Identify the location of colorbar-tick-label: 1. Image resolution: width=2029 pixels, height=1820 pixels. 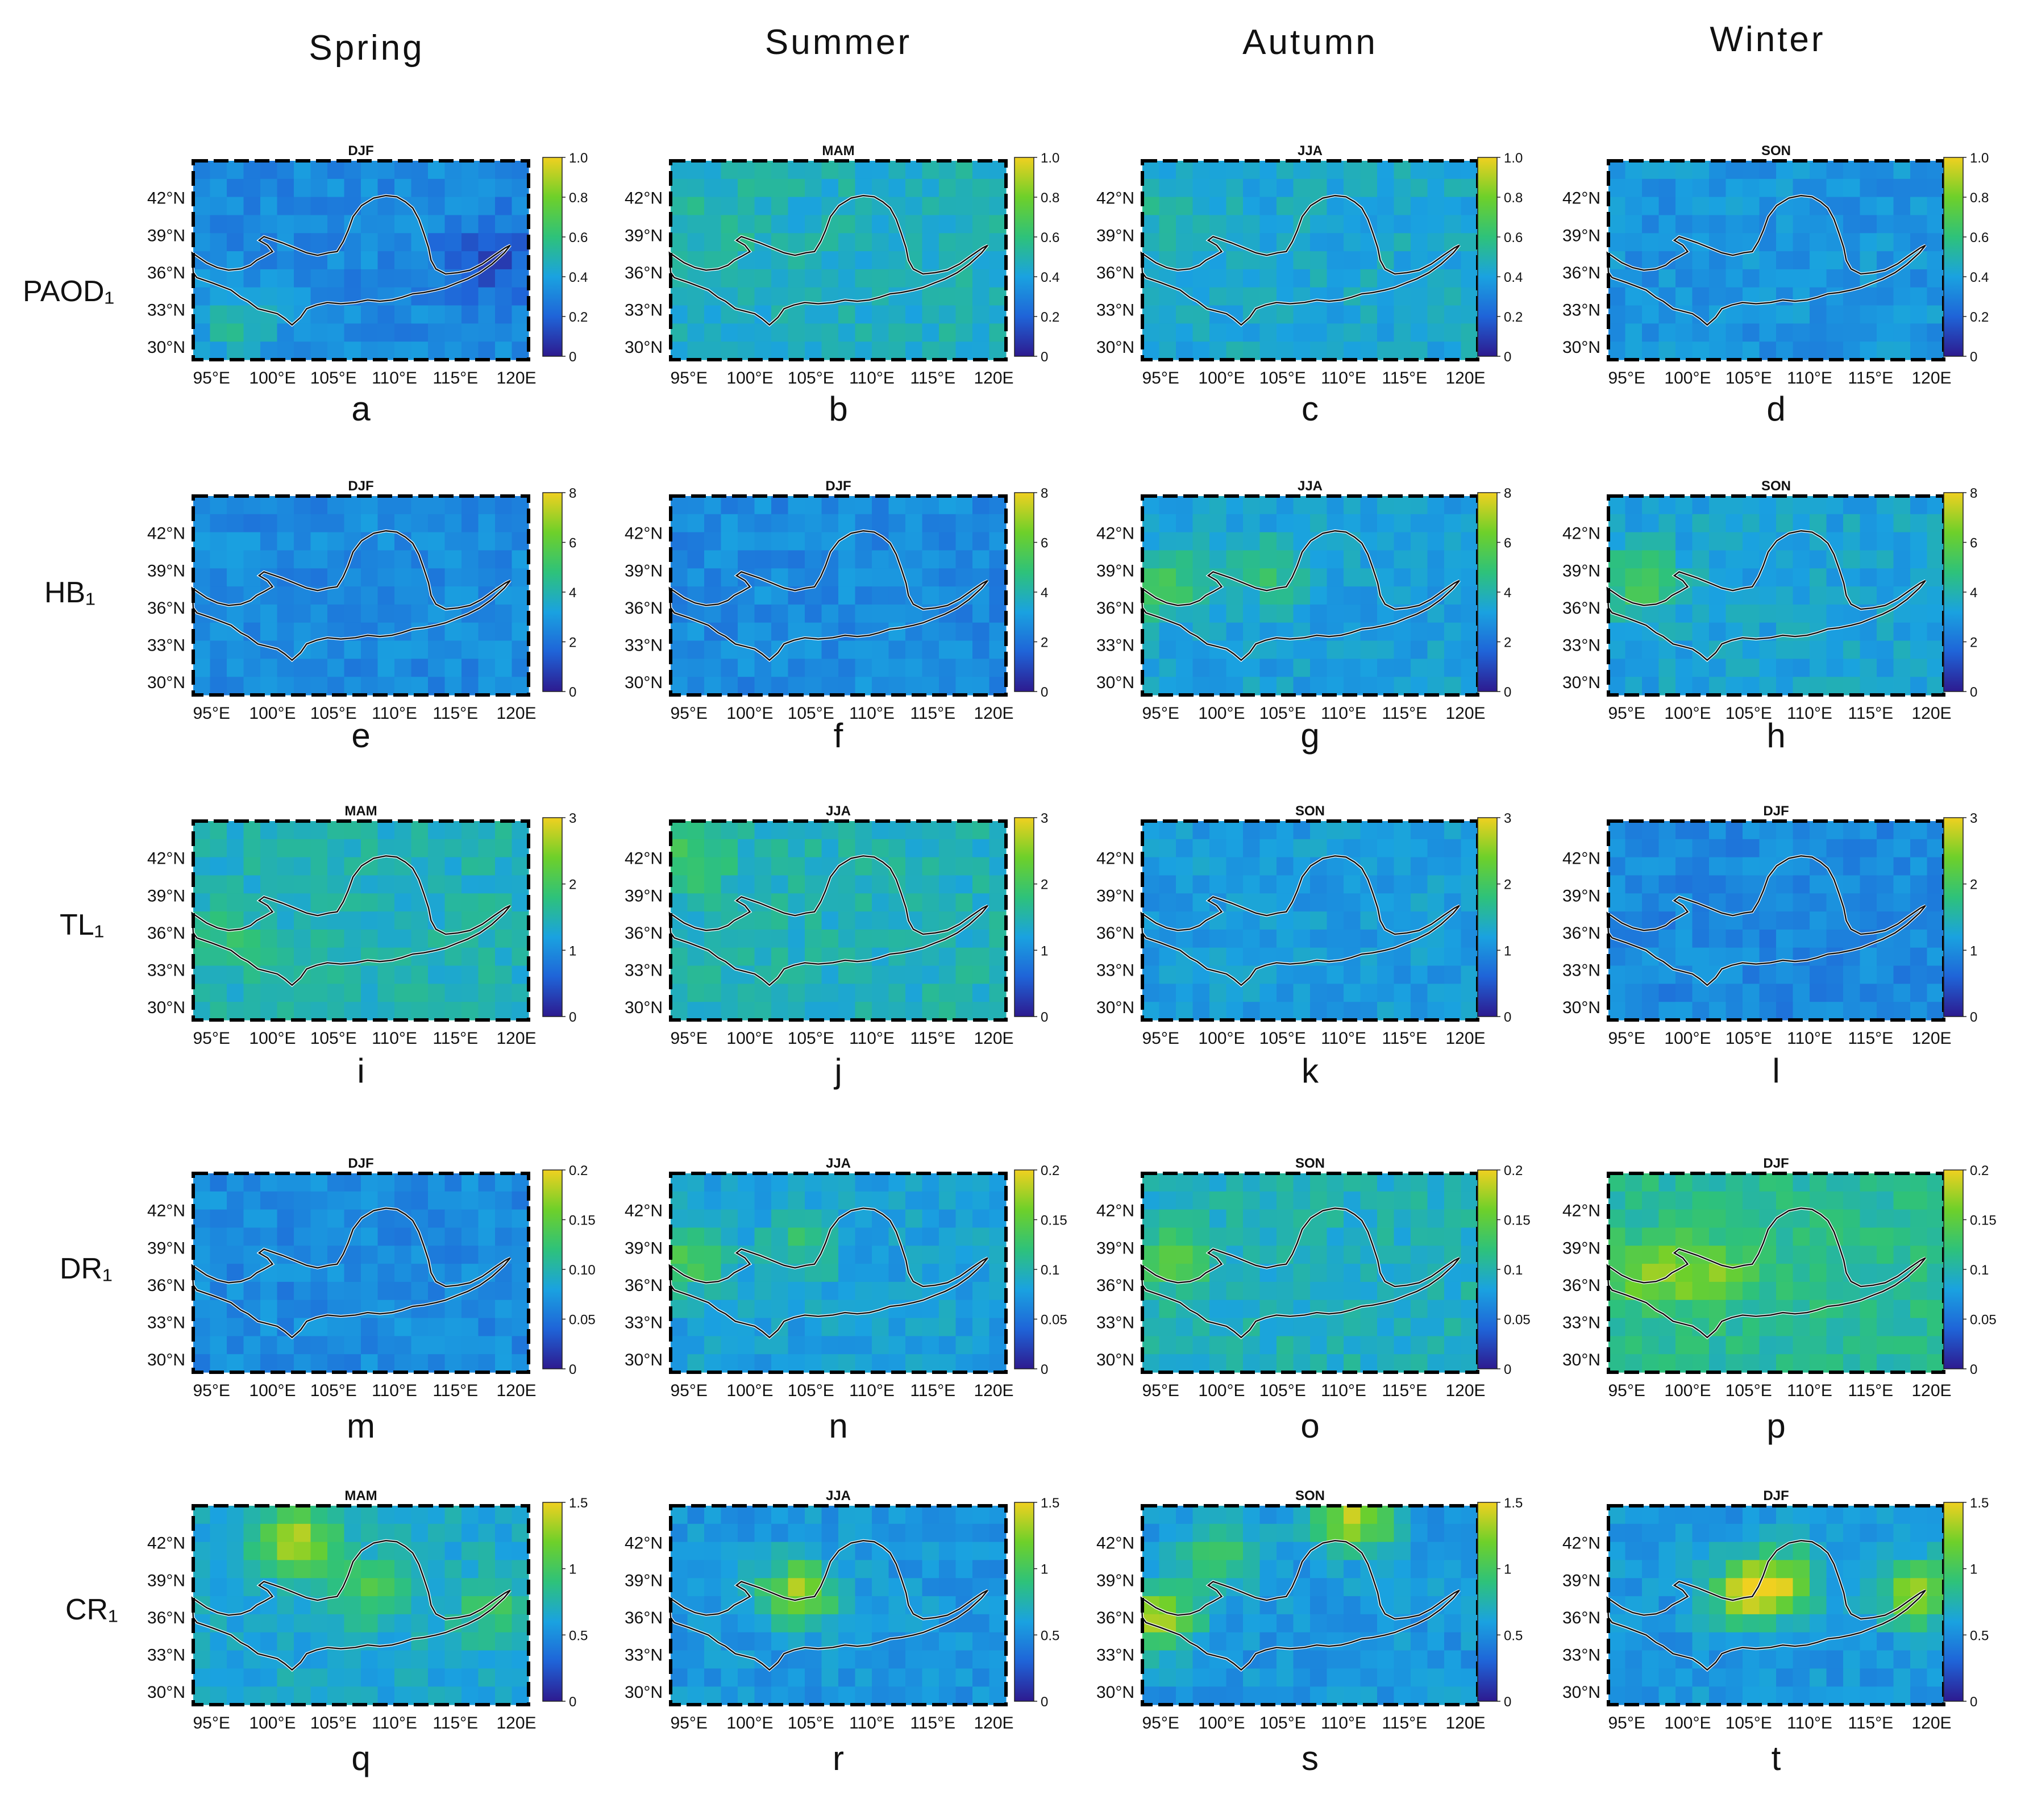
(572, 1569).